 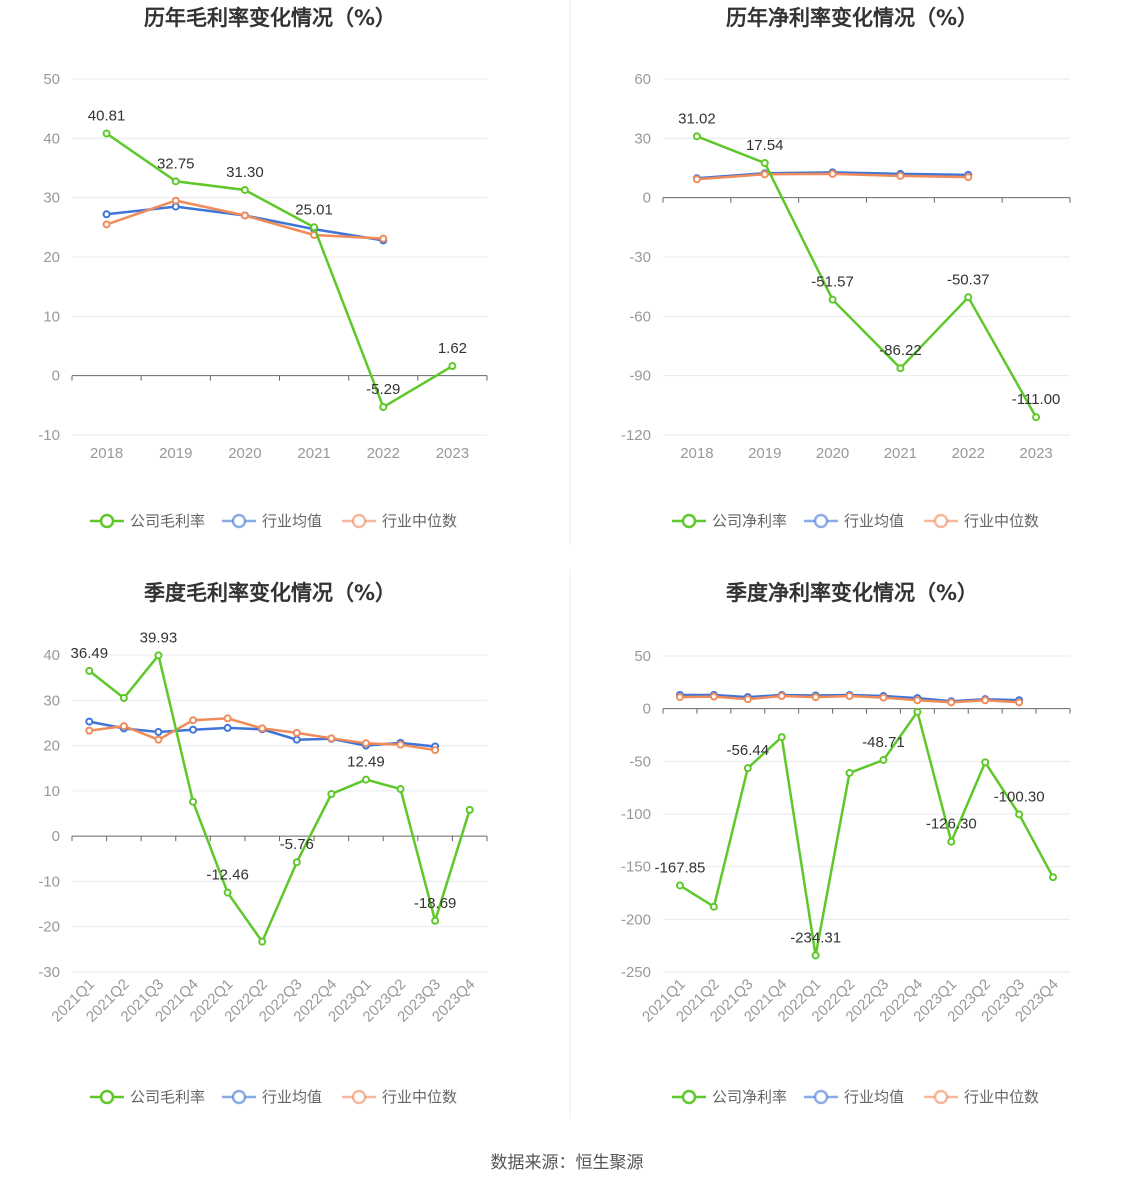 I want to click on legend-label: 公司毛利率, so click(x=167, y=1097).